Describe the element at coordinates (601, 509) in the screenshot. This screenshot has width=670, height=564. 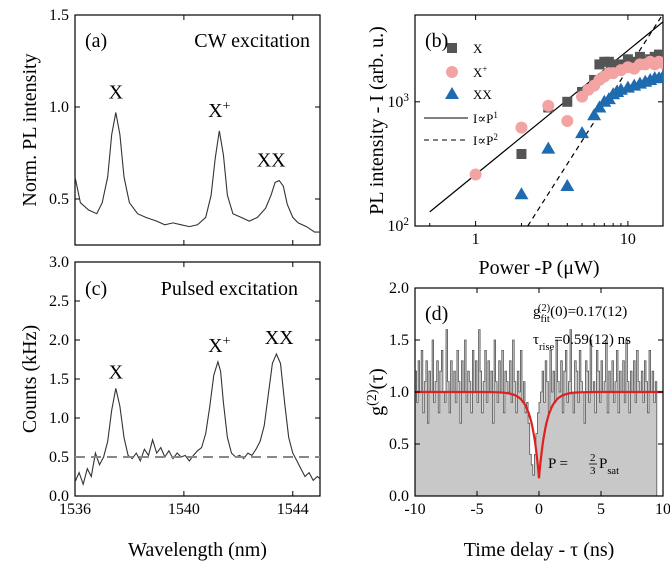
I see `panel-d-xtick-3-label: 5` at that location.